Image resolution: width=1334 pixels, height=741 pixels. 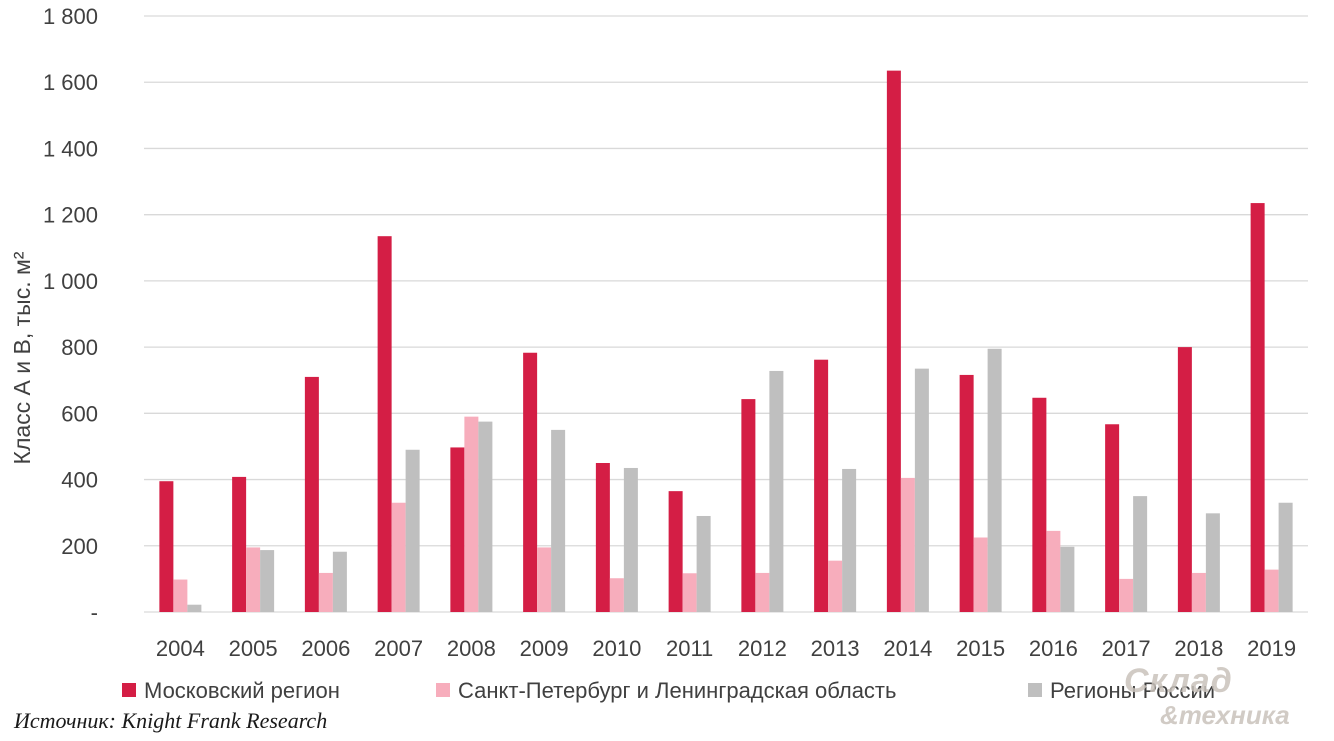 I want to click on x-tick-label: 2006, so click(x=325, y=648).